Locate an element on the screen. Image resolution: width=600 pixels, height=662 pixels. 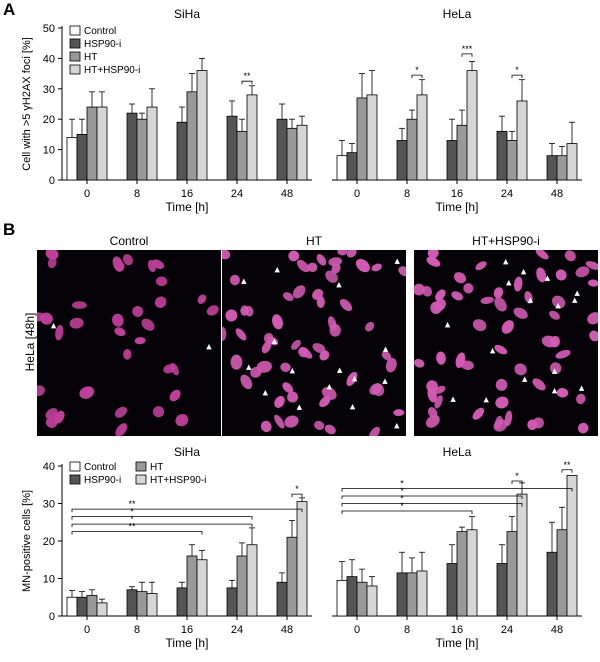
significance-label-A-HeLa: * is located at coordinates (517, 70).